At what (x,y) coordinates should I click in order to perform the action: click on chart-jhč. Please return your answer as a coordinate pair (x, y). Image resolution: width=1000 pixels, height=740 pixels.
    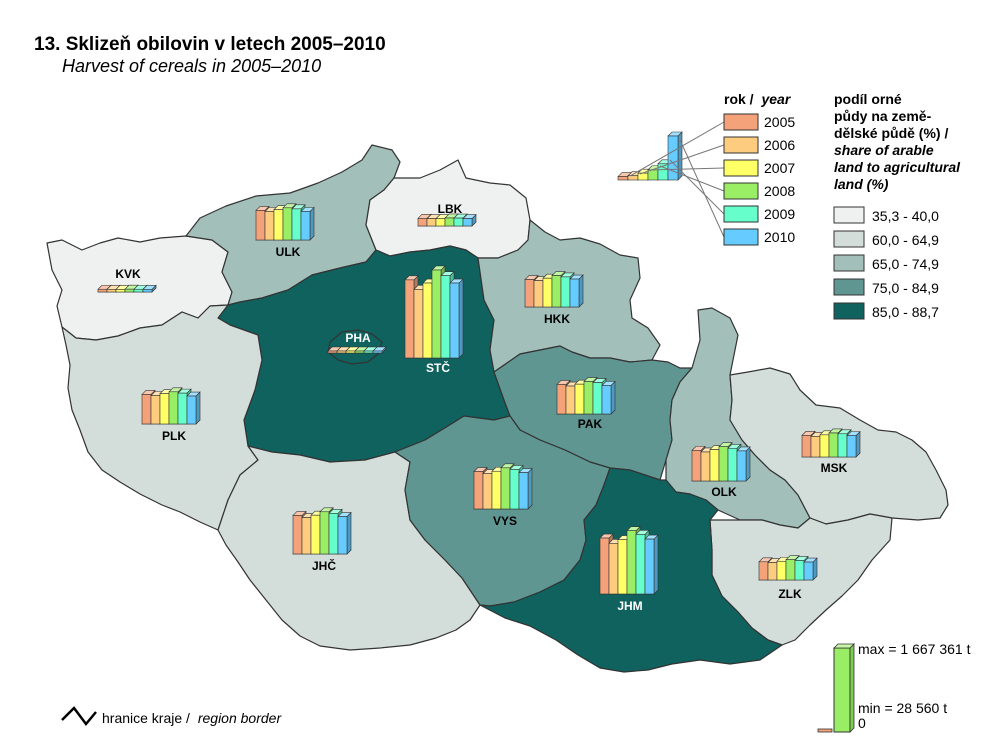
    Looking at the image, I should click on (322, 531).